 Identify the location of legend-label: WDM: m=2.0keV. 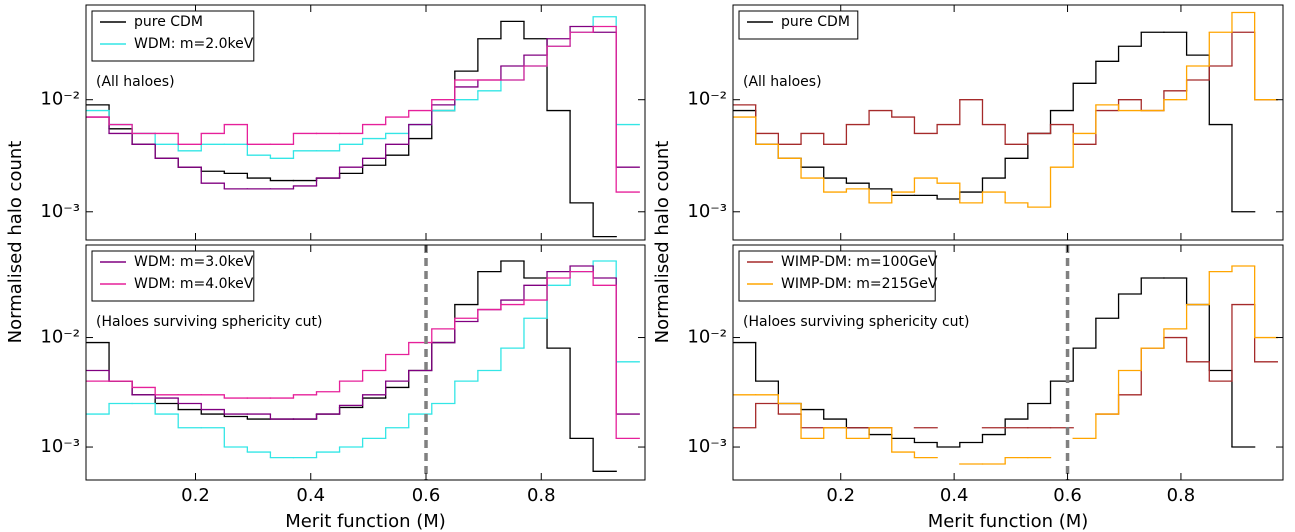
(194, 44).